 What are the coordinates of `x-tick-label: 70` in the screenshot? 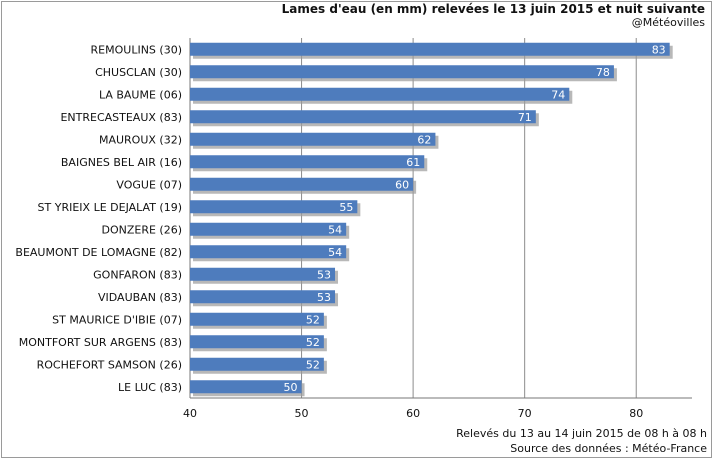 It's located at (525, 413).